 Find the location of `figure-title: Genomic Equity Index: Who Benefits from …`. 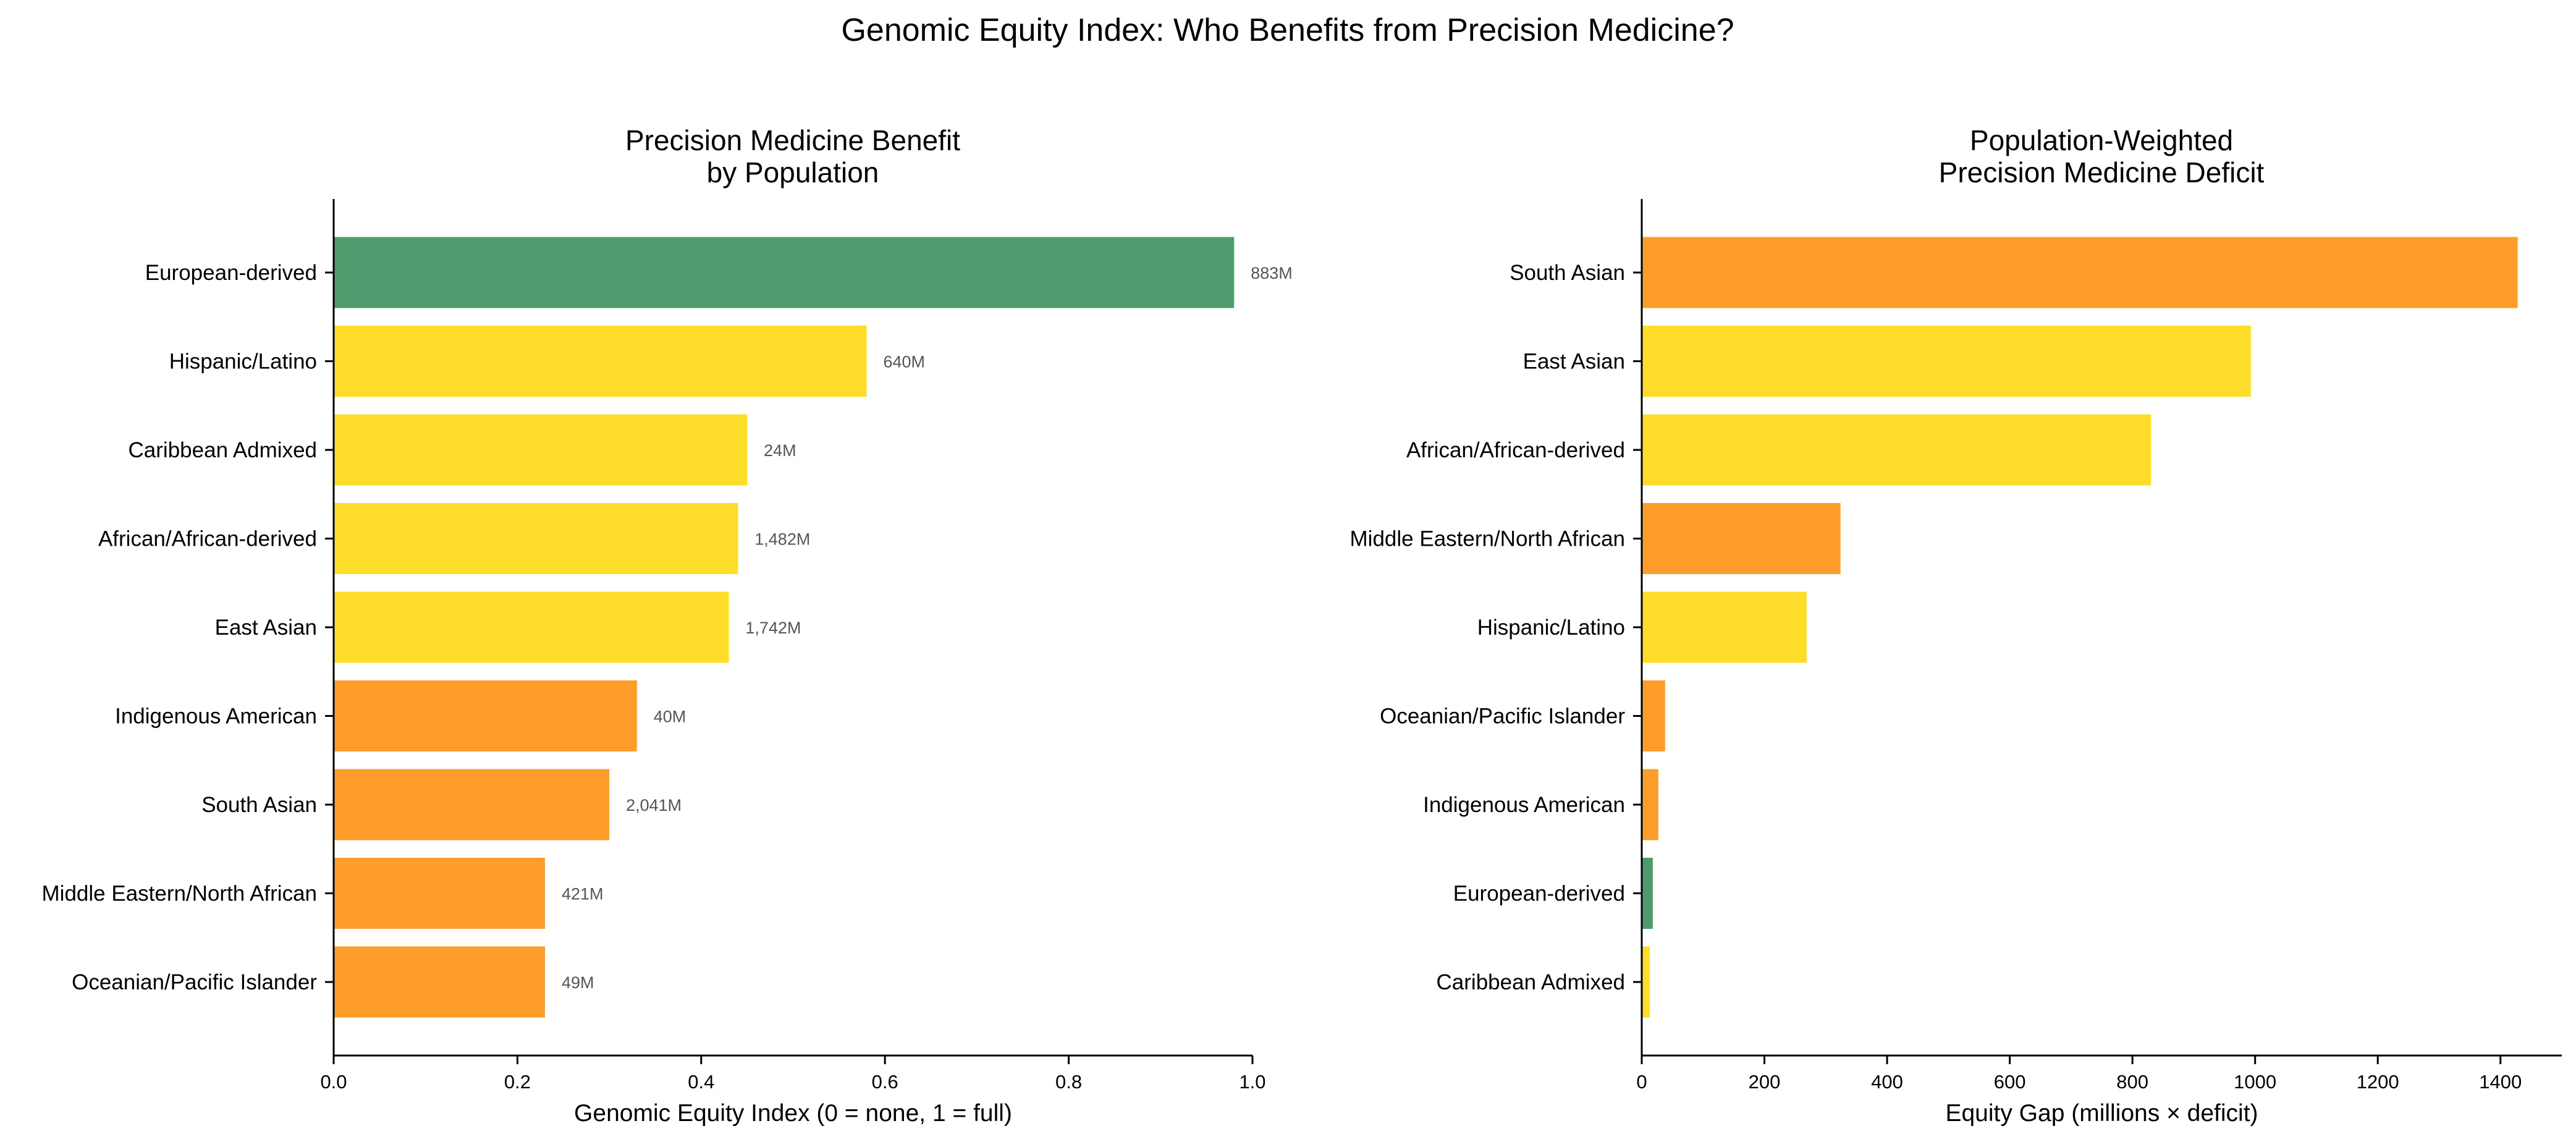

figure-title: Genomic Equity Index: Who Benefits from … is located at coordinates (1287, 30).